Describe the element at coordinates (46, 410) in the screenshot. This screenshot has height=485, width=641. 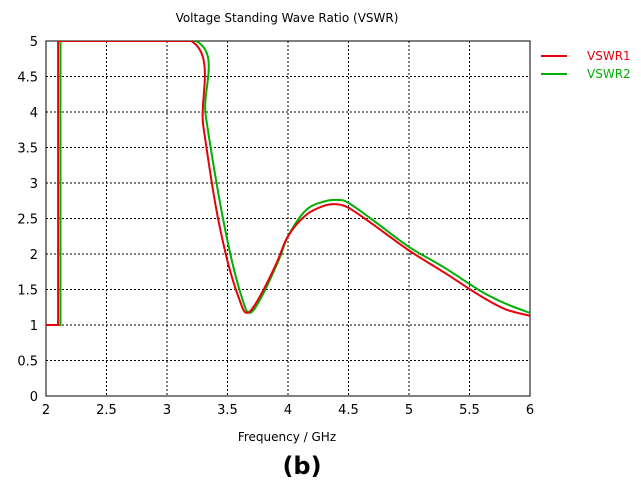
I see `x-tick-label: 2` at that location.